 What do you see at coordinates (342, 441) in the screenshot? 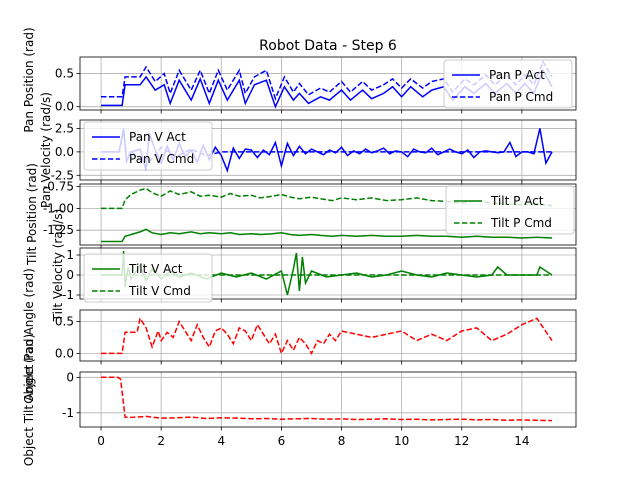
I see `x-tick-label: 8` at bounding box center [342, 441].